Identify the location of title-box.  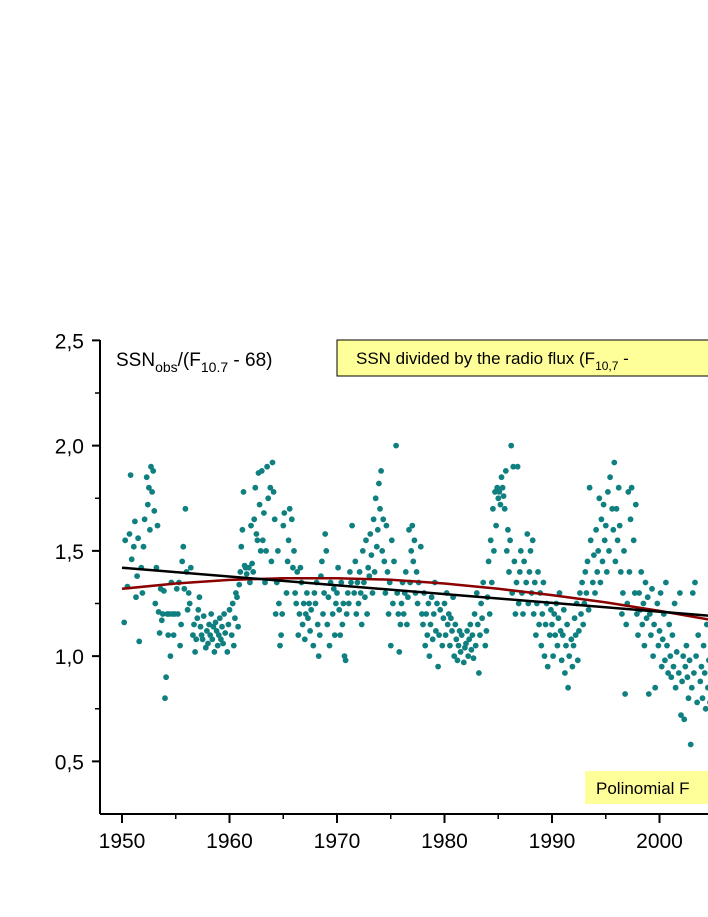
(522, 358).